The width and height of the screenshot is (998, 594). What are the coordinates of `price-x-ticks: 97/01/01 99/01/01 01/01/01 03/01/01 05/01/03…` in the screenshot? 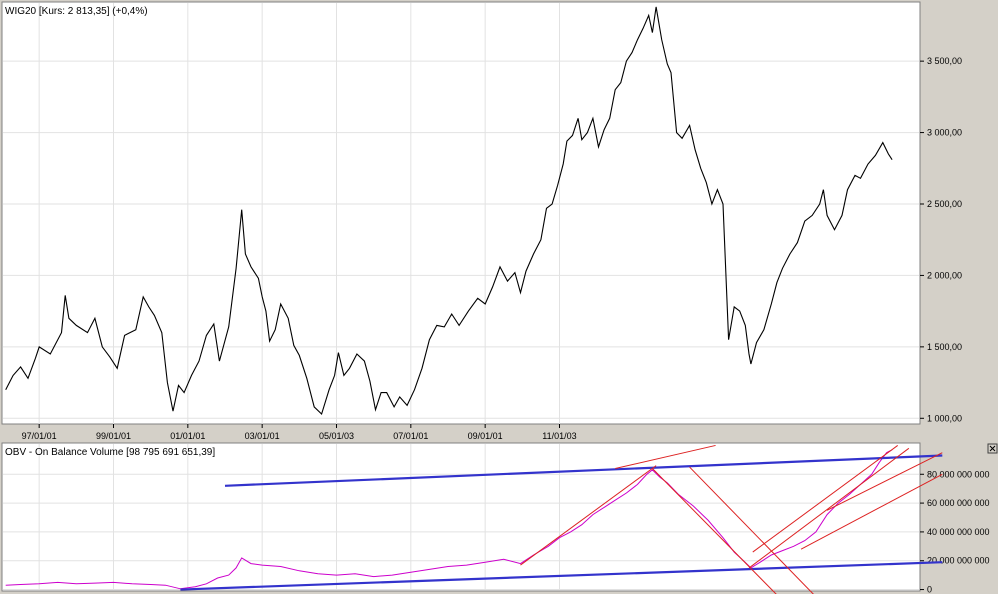 It's located at (299, 432).